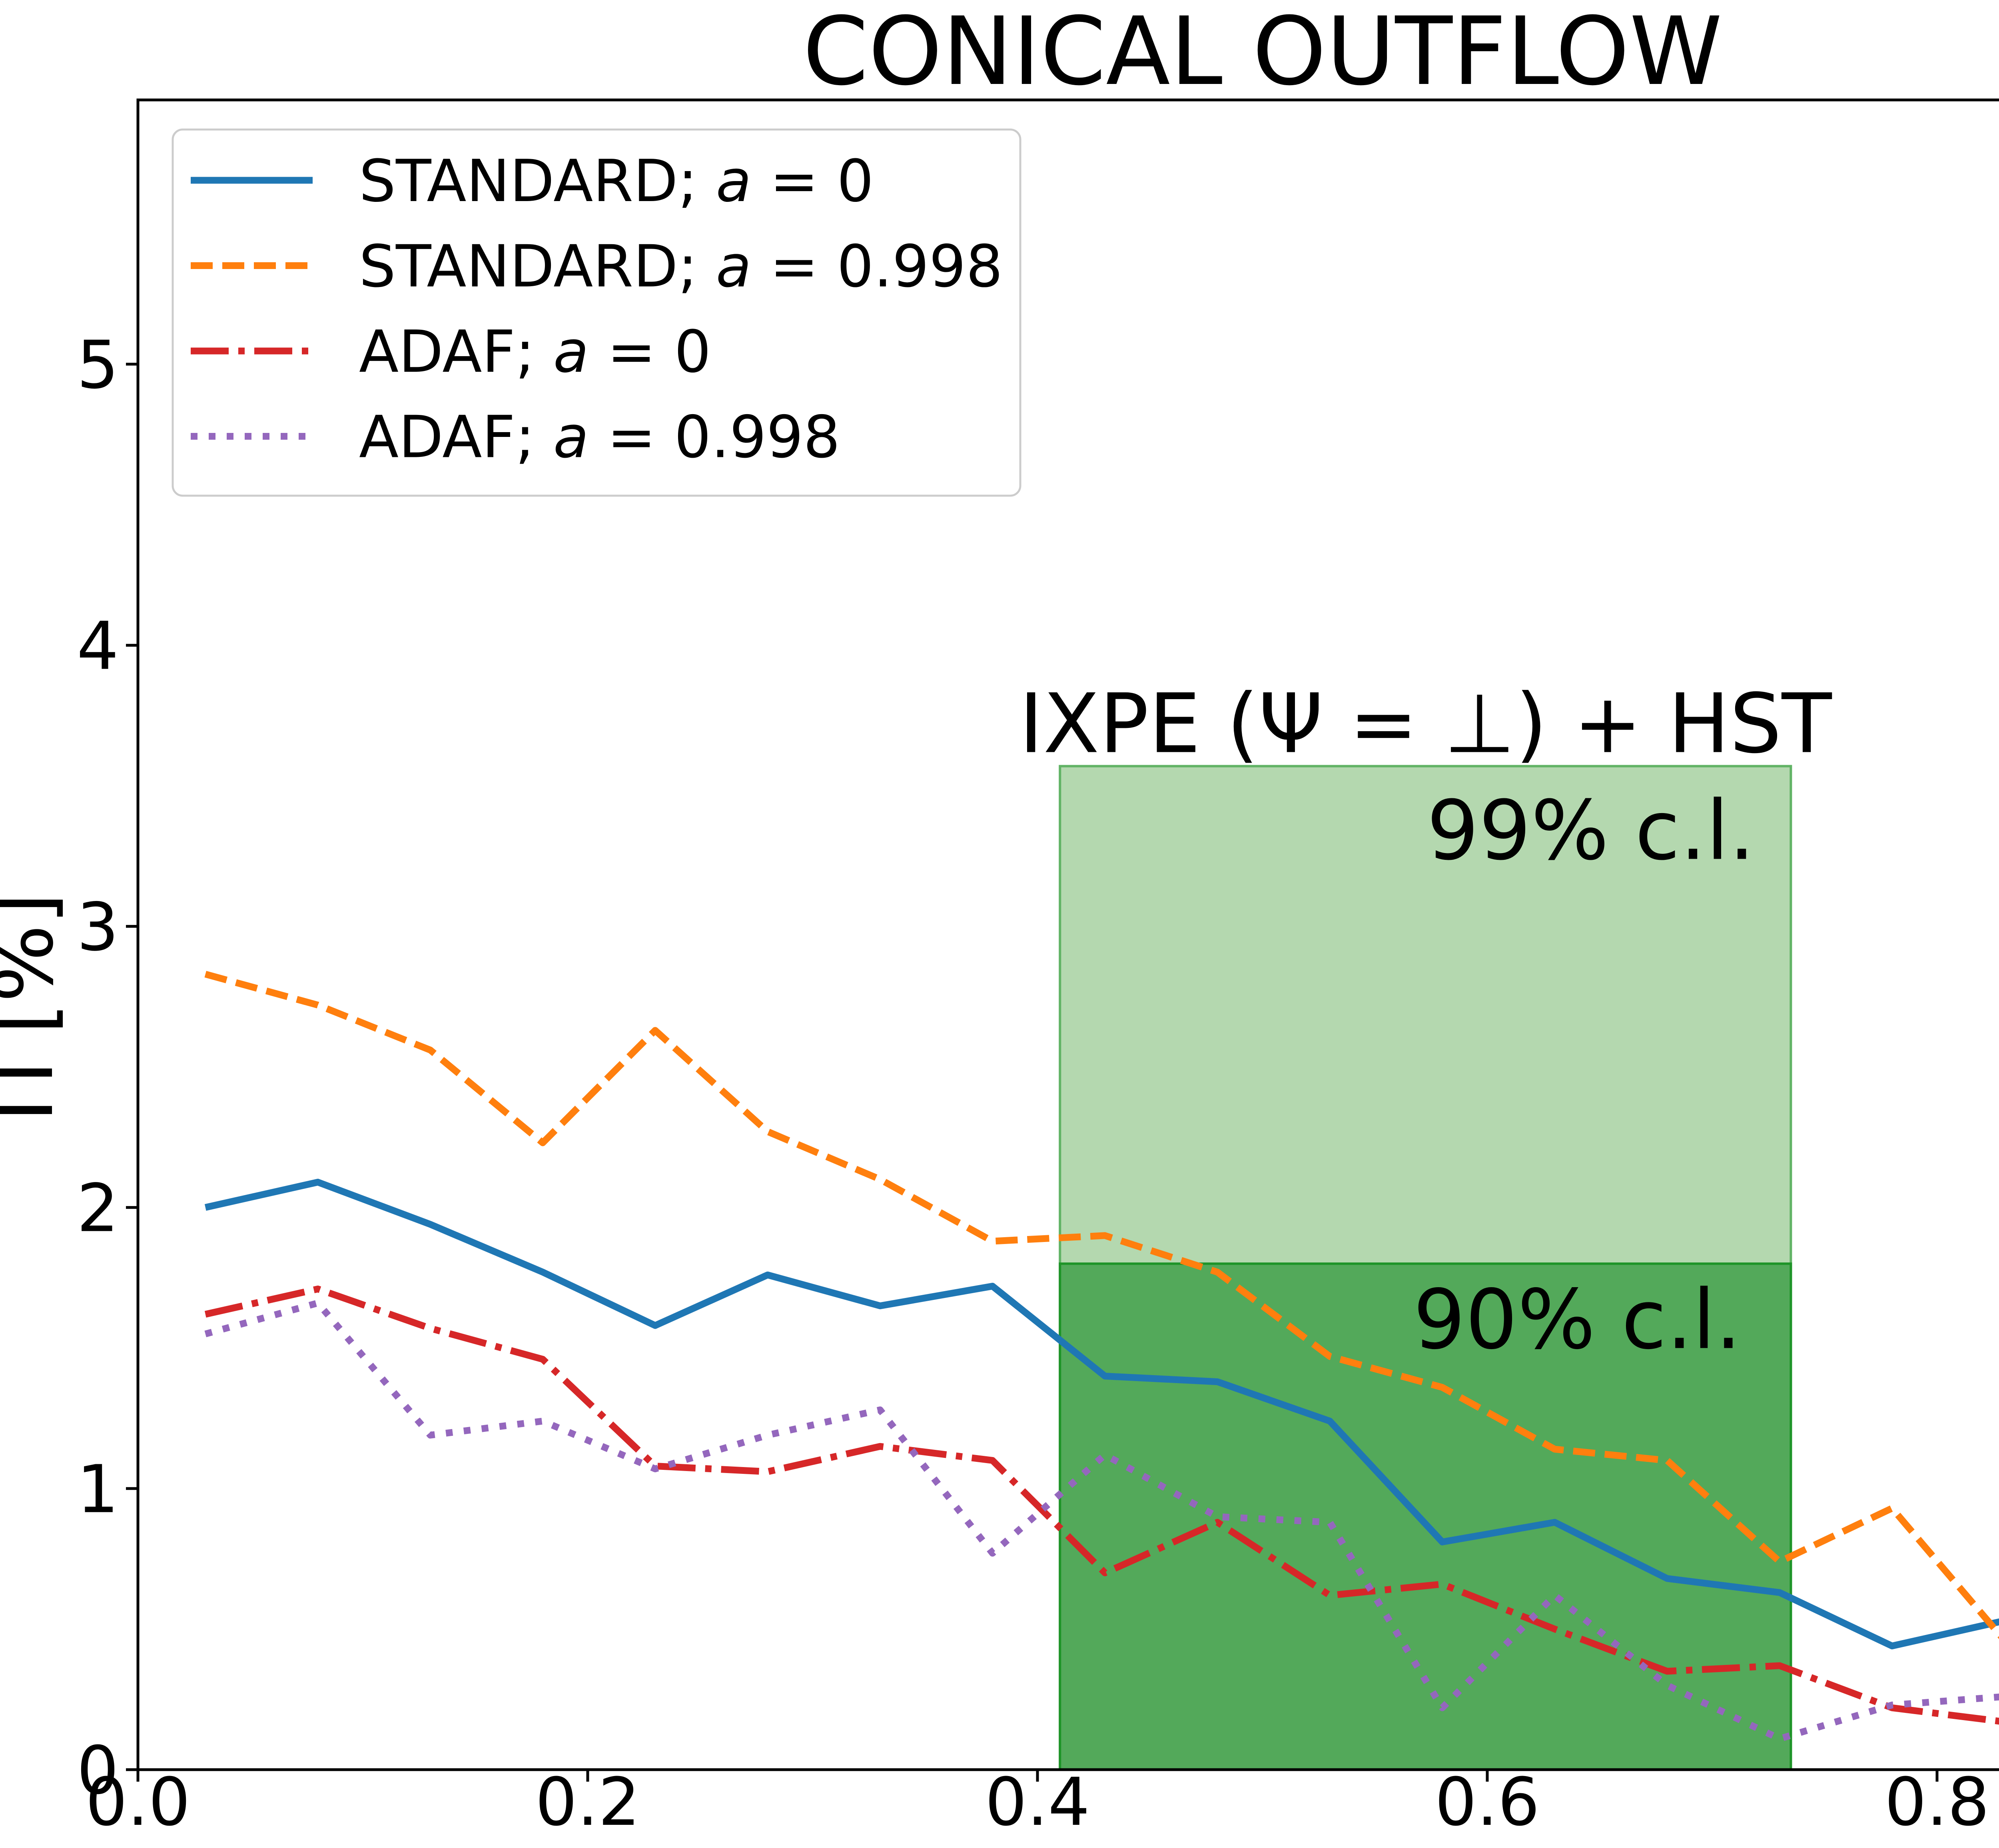  I want to click on x-tick-label: 0.0, so click(138, 1802).